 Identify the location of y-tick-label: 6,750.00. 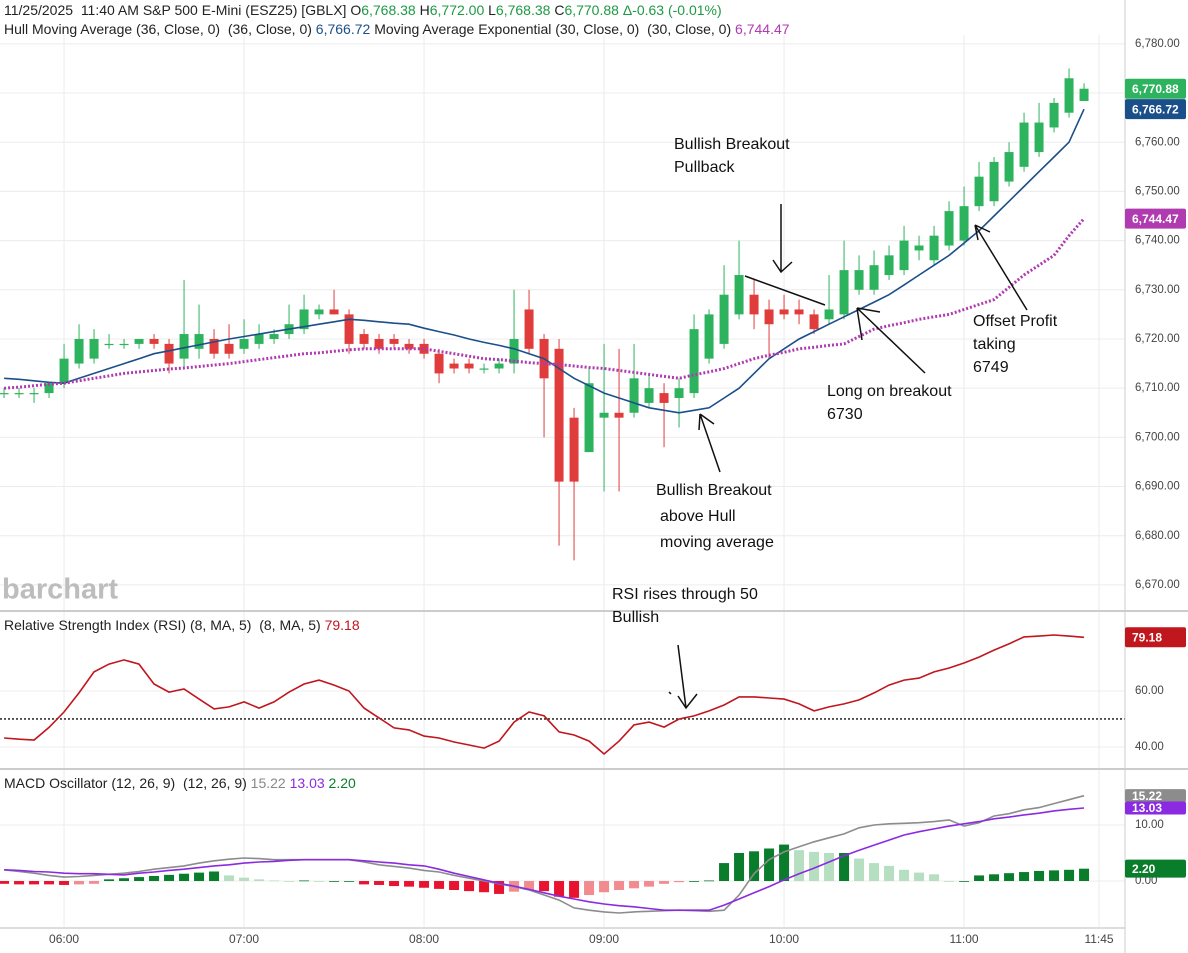
(1157, 191).